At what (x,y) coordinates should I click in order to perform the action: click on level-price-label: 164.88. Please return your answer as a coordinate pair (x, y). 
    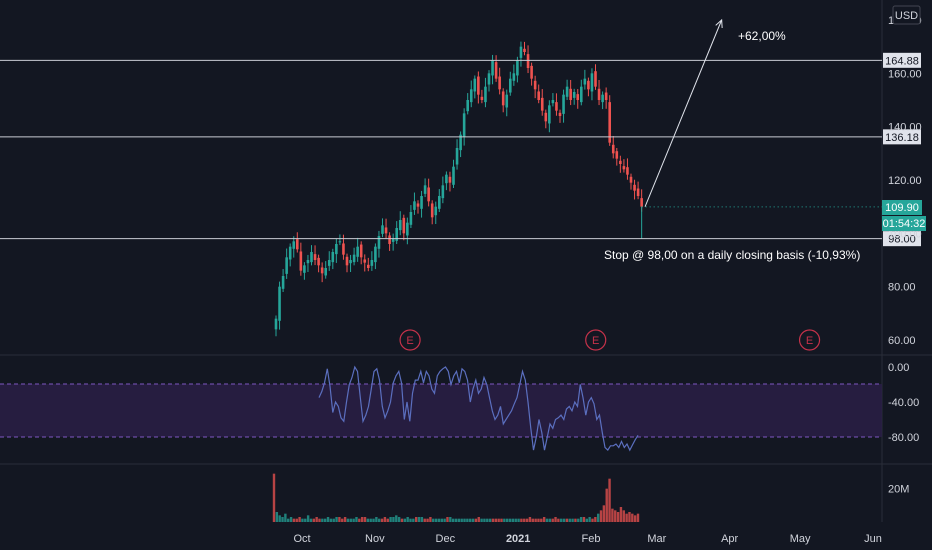
    Looking at the image, I should click on (902, 61).